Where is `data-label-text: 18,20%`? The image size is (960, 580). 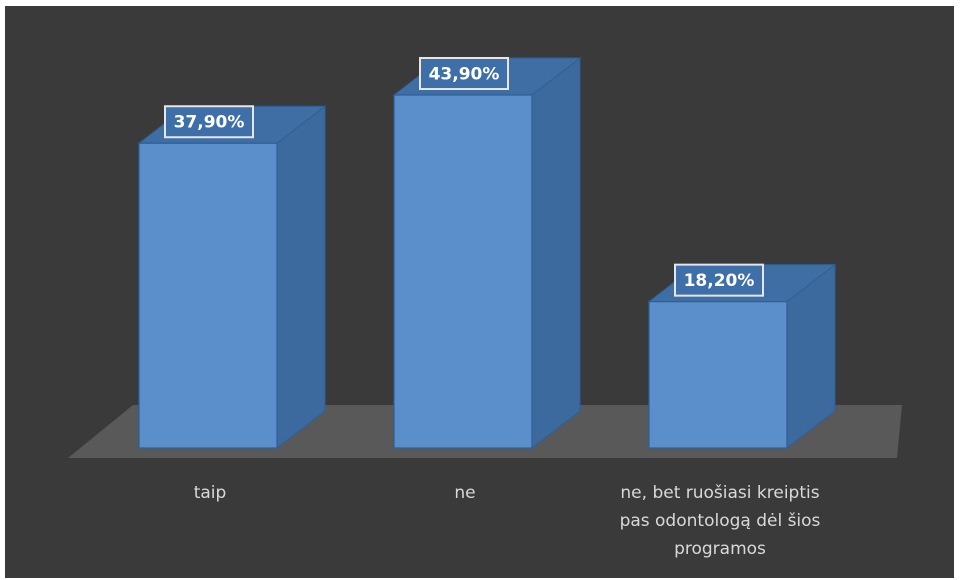
data-label-text: 18,20% is located at coordinates (719, 281).